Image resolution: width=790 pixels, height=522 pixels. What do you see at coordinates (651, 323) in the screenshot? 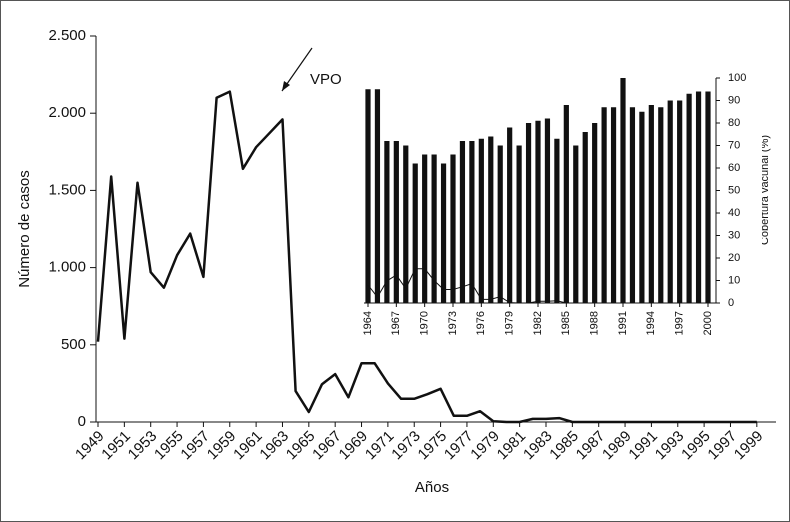
I see `inset-x-tick-label: 1994` at bounding box center [651, 323].